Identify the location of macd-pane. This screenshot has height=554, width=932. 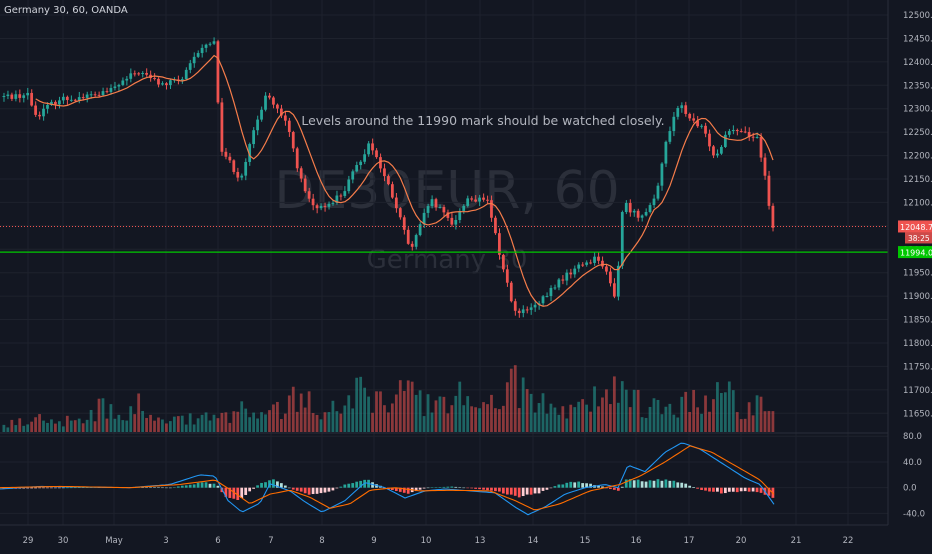
(444, 474).